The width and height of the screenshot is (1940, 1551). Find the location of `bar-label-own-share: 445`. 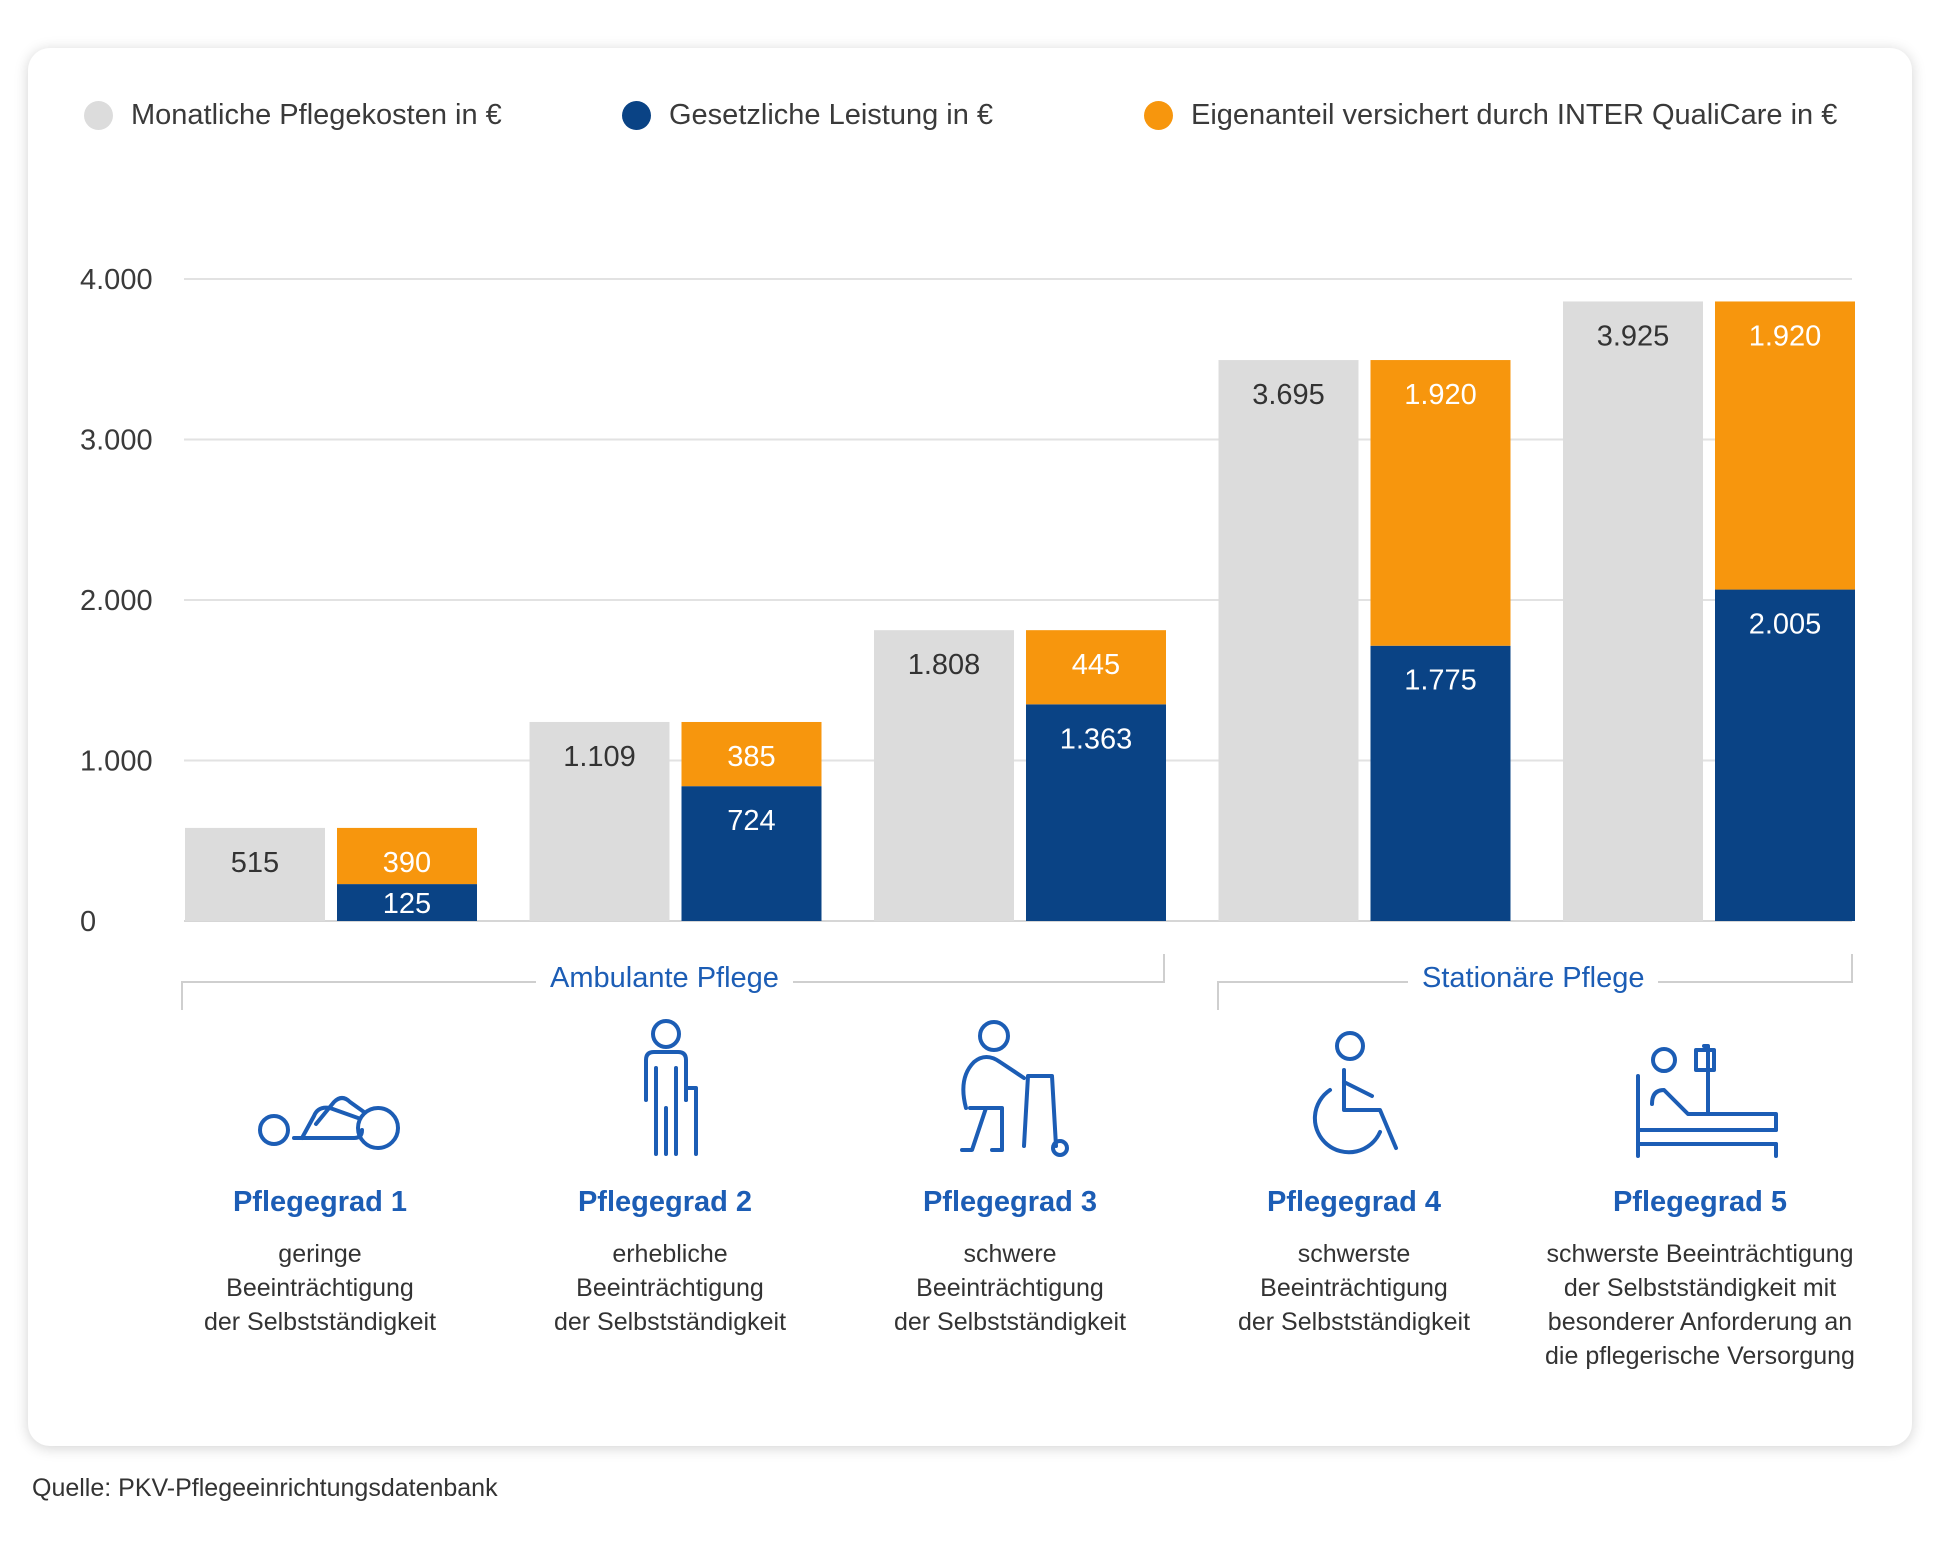

bar-label-own-share: 445 is located at coordinates (1096, 665).